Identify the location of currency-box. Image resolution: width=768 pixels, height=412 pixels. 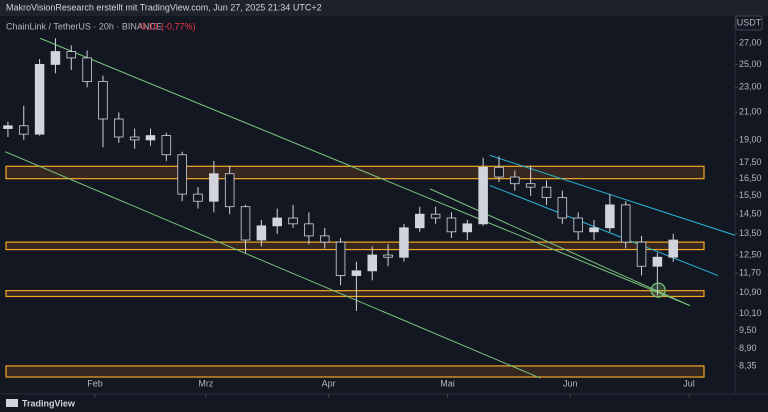
(749, 23).